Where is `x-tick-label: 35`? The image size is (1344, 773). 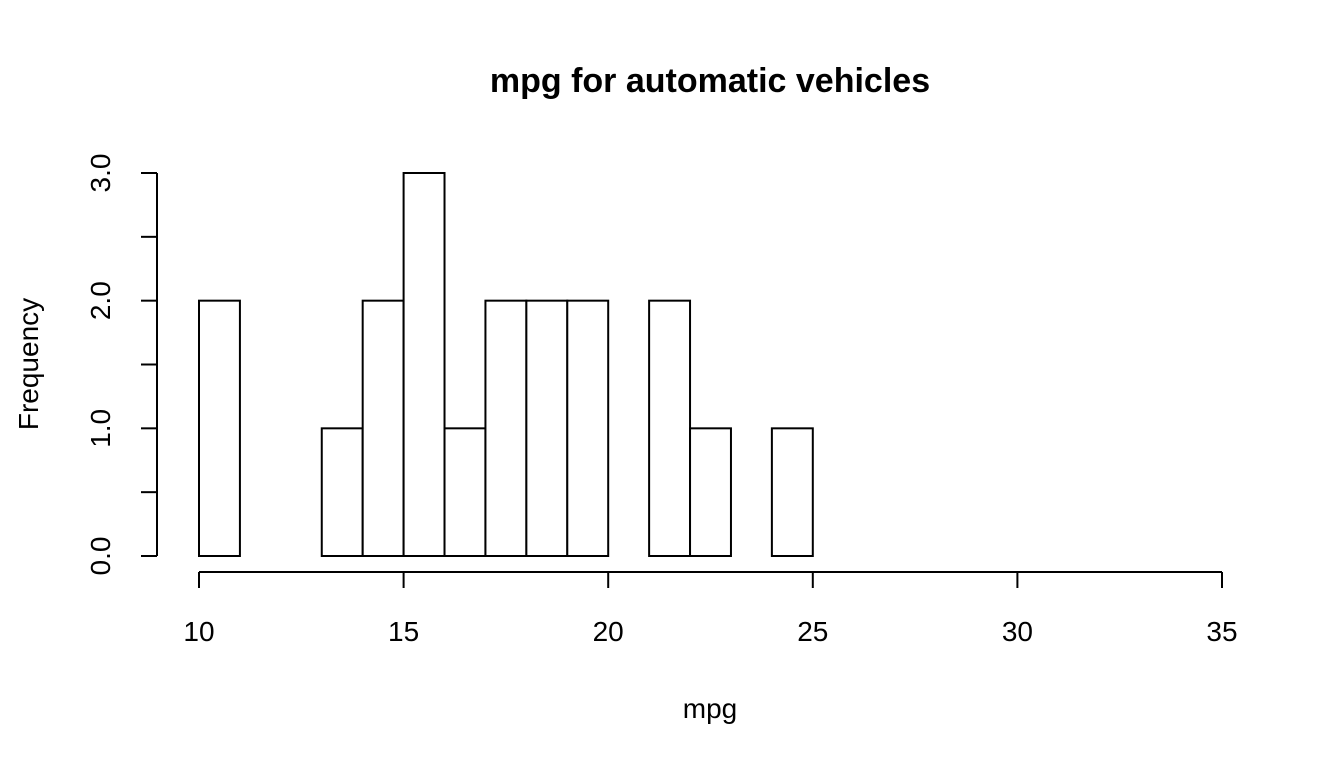 x-tick-label: 35 is located at coordinates (1221, 631).